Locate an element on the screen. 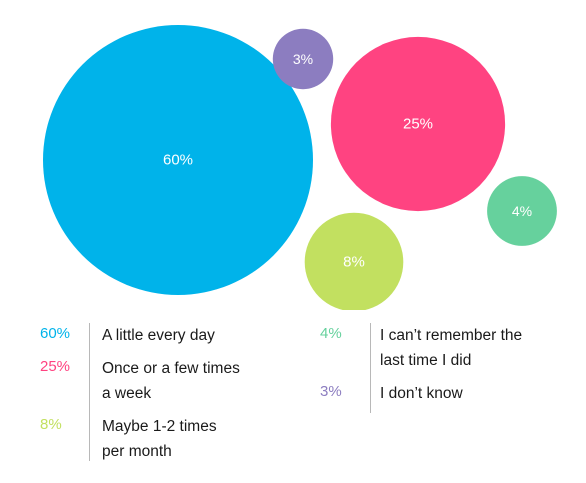 Image resolution: width=586 pixels, height=483 pixels. legend-label-line: a week is located at coordinates (127, 393).